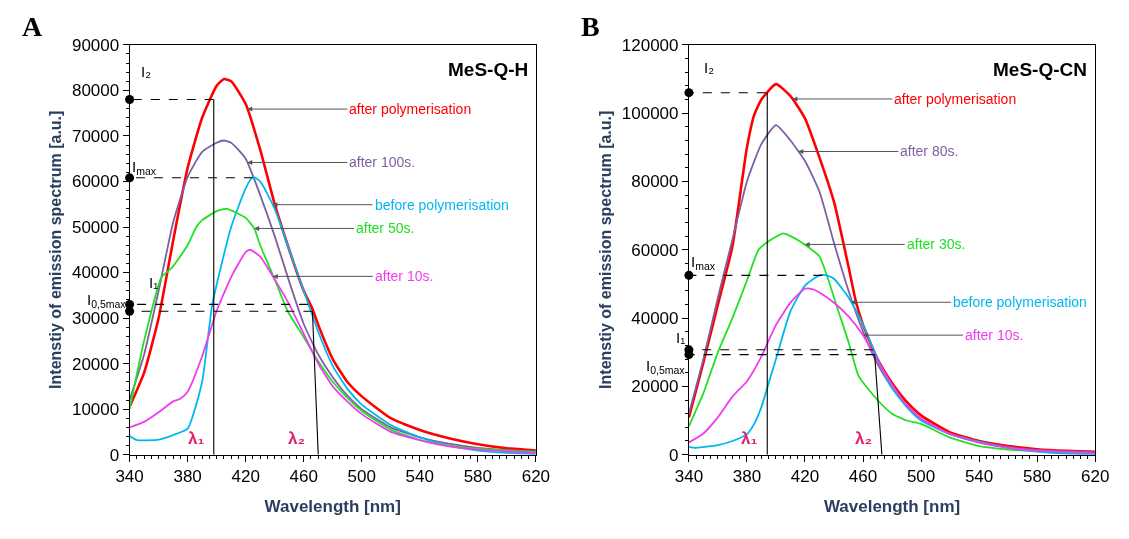 This screenshot has width=1129, height=539. Describe the element at coordinates (154, 282) in the screenshot. I see `annotation: I₁` at that location.